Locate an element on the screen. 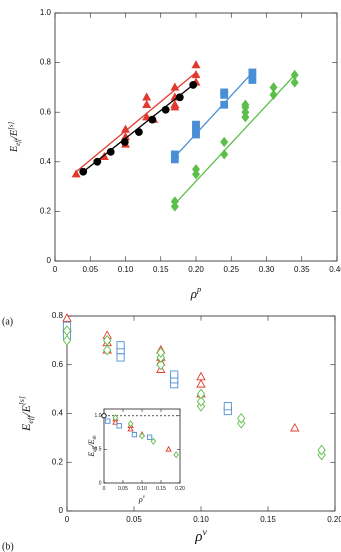 The height and width of the screenshot is (552, 341). panel-label: (a) is located at coordinates (7, 321).